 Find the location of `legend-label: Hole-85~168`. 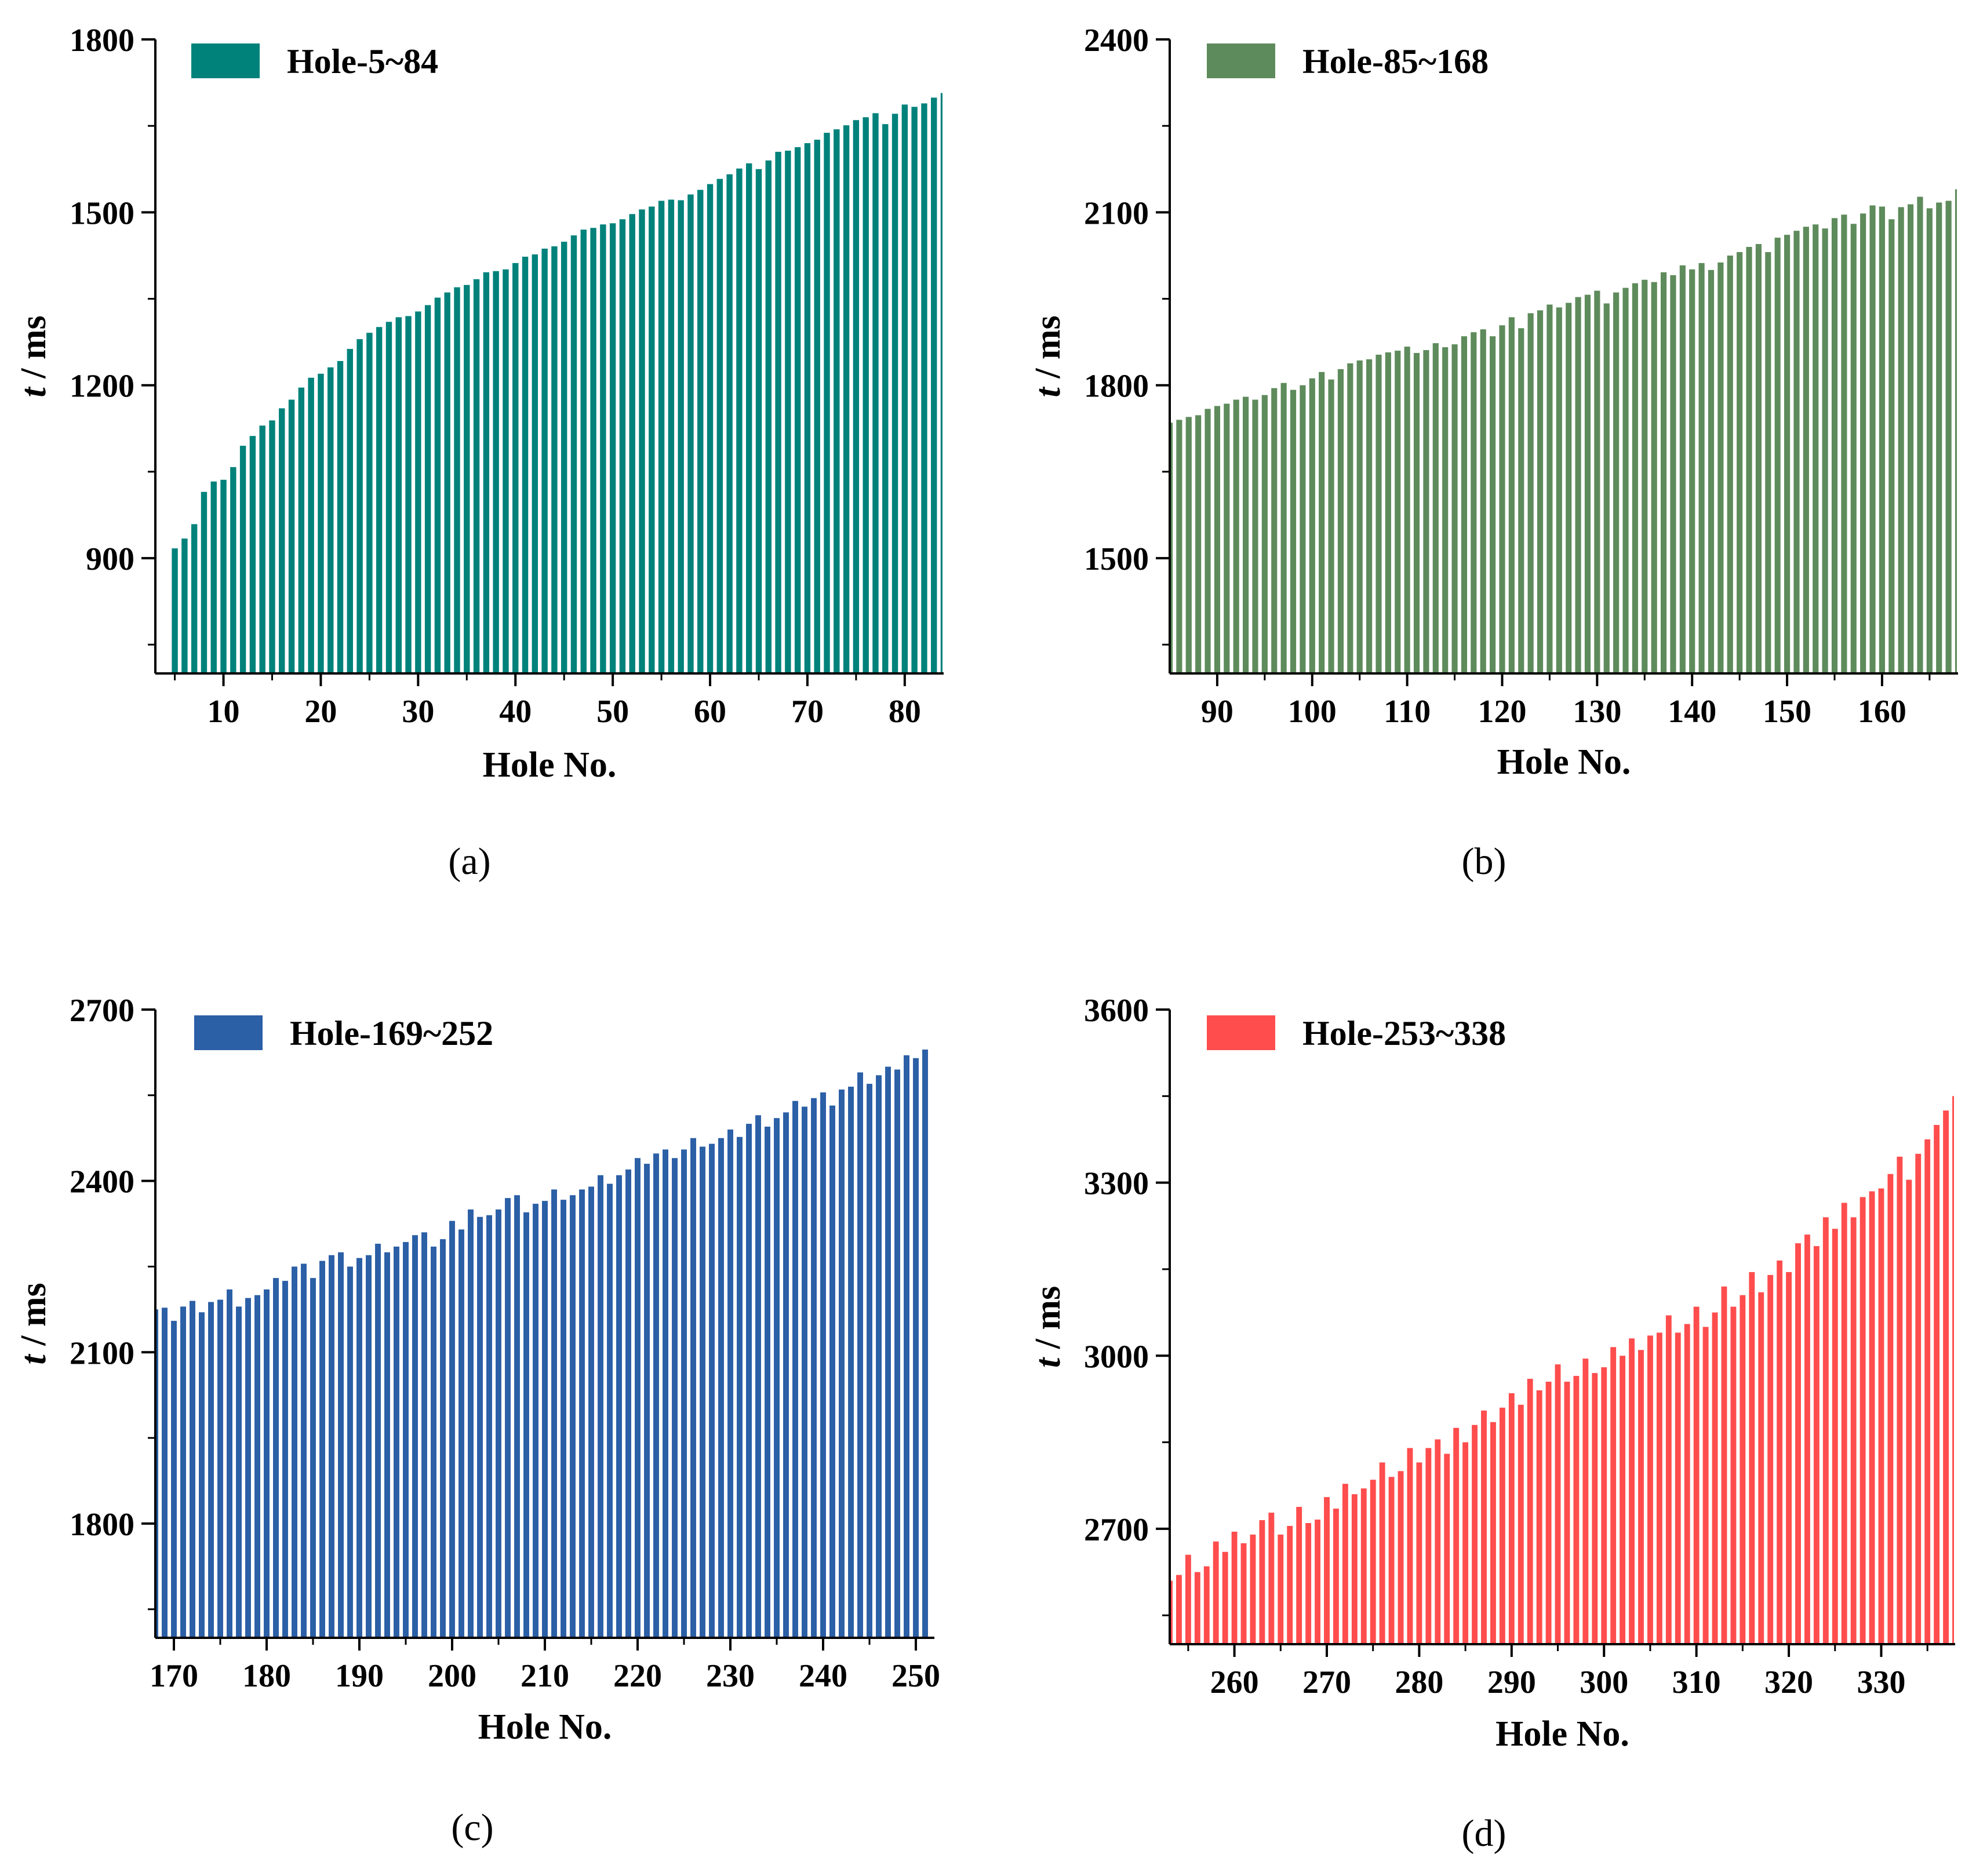

legend-label: Hole-85~168 is located at coordinates (1396, 62).